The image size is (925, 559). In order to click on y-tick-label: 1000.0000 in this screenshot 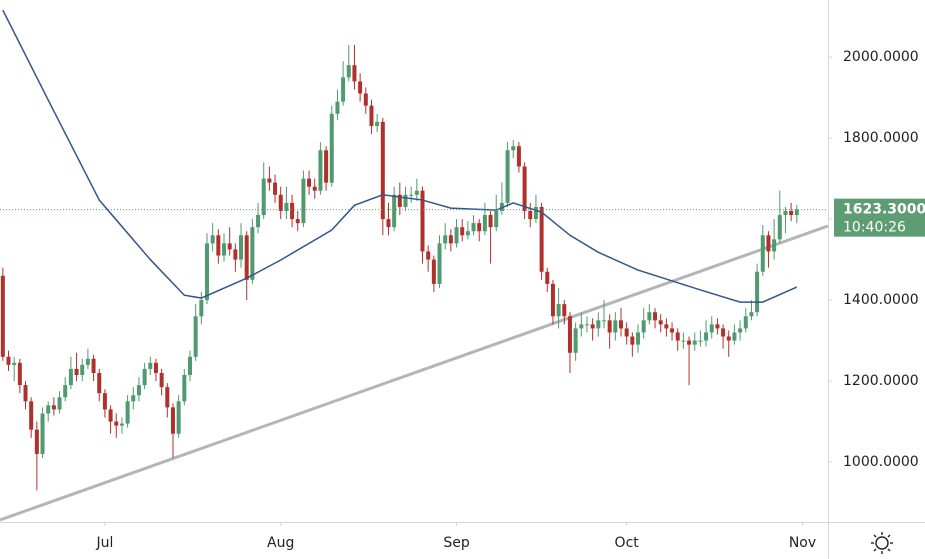, I will do `click(881, 462)`.